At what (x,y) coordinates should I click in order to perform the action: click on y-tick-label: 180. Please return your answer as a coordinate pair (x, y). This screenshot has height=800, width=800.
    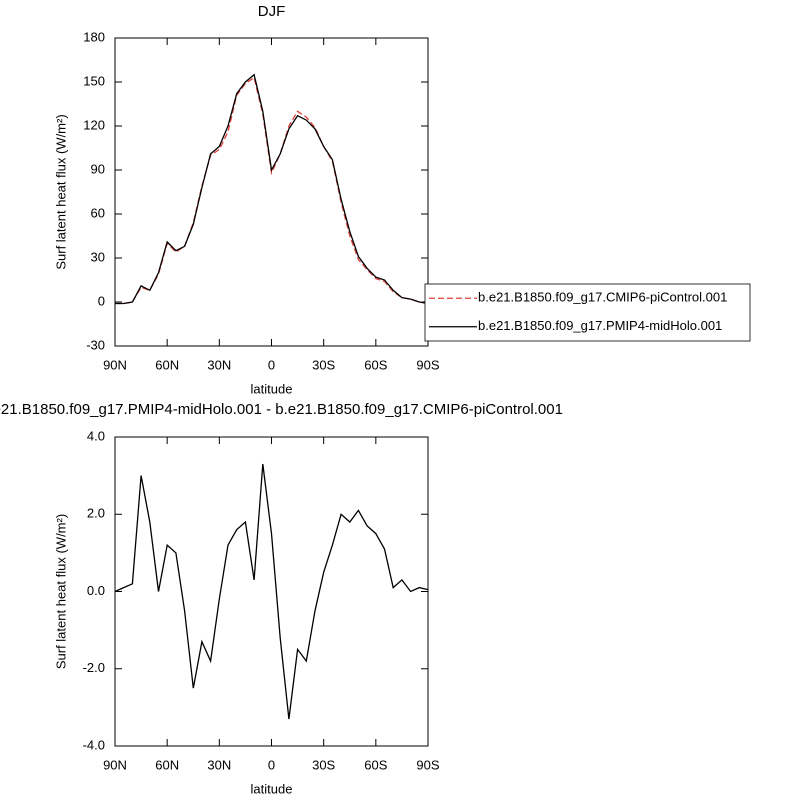
    Looking at the image, I should click on (94, 36).